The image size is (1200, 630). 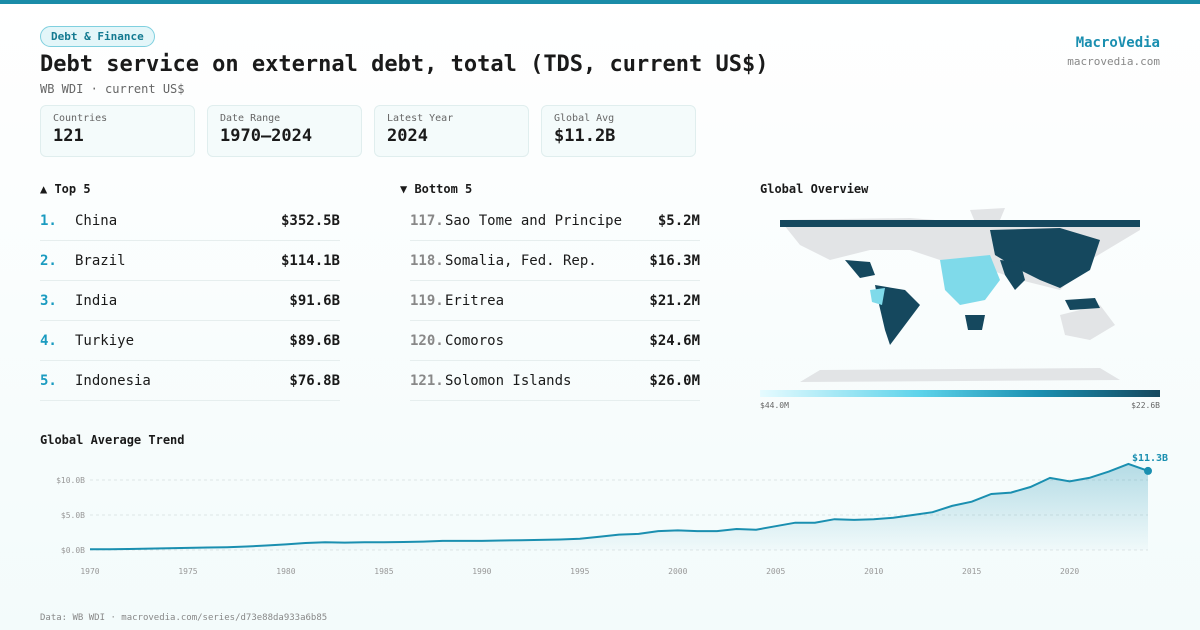 I want to click on list-row: 120. Comoros $24.6M, so click(x=555, y=341).